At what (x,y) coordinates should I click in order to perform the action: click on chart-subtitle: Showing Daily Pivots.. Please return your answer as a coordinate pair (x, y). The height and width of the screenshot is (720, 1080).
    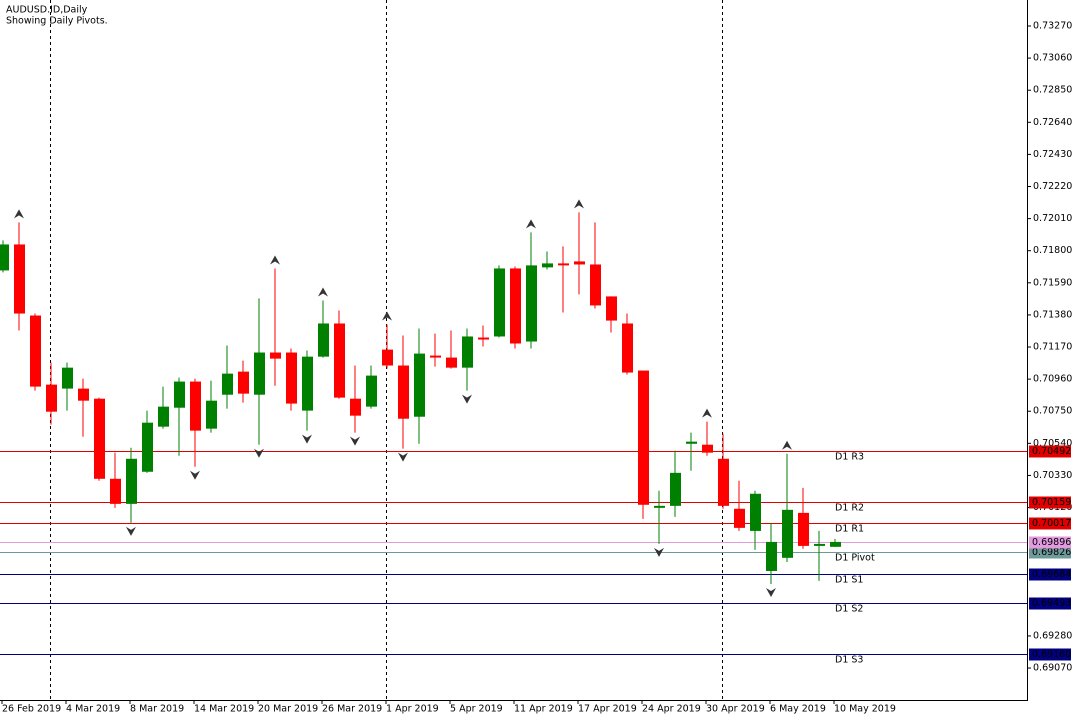
    Looking at the image, I should click on (57, 21).